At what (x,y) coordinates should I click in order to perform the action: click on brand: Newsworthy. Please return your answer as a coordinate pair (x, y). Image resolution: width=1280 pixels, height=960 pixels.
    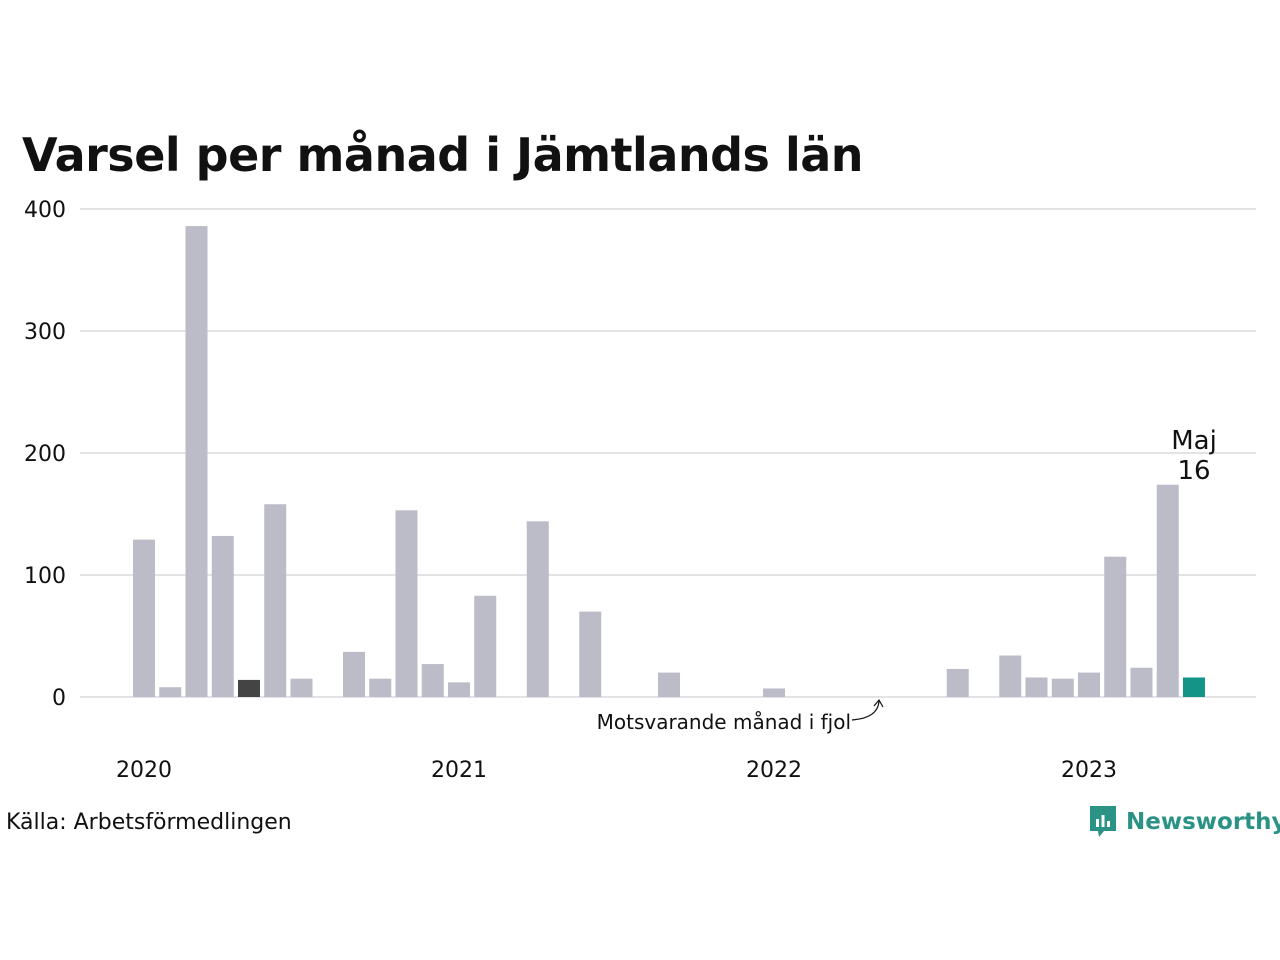
    Looking at the image, I should click on (1184, 822).